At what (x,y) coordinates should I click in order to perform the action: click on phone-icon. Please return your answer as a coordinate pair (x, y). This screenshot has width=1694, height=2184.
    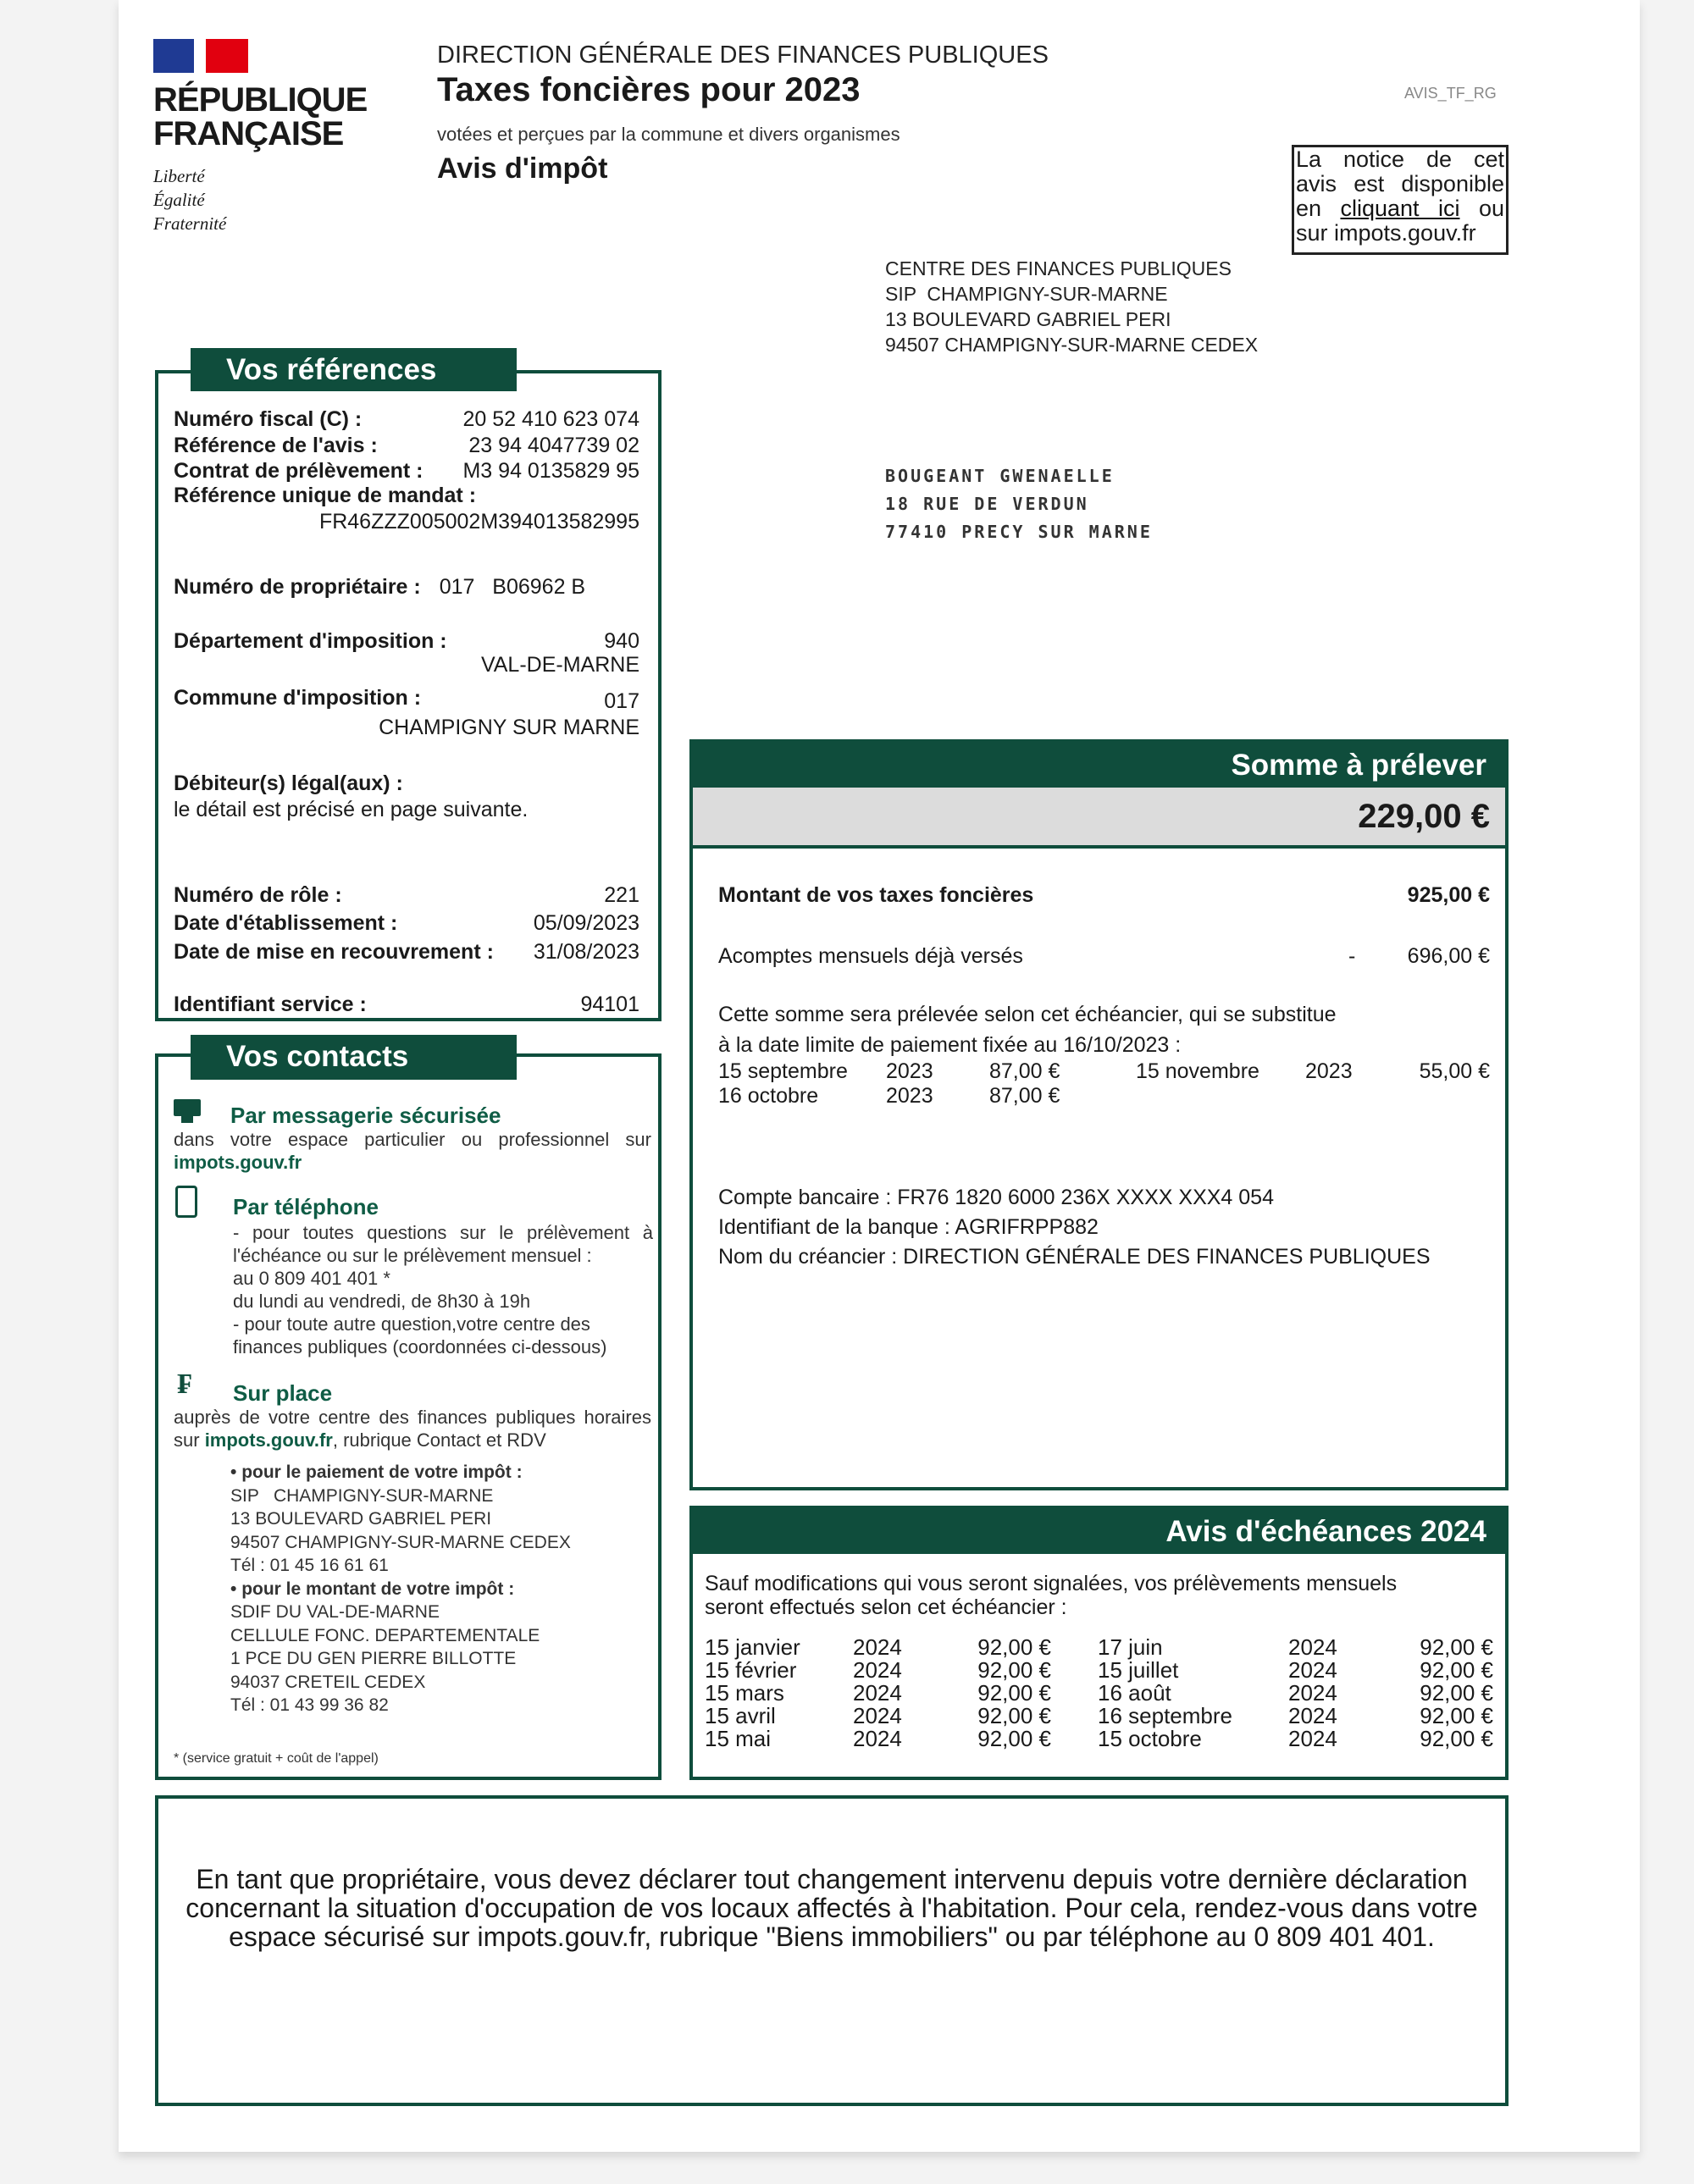
    Looking at the image, I should click on (186, 1202).